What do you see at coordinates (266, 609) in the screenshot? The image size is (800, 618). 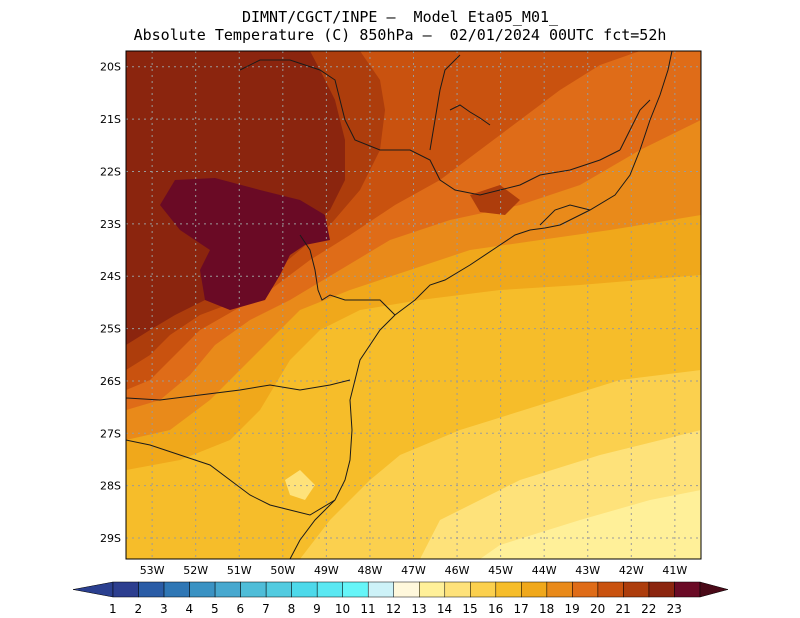 I see `colorbar-label: 7` at bounding box center [266, 609].